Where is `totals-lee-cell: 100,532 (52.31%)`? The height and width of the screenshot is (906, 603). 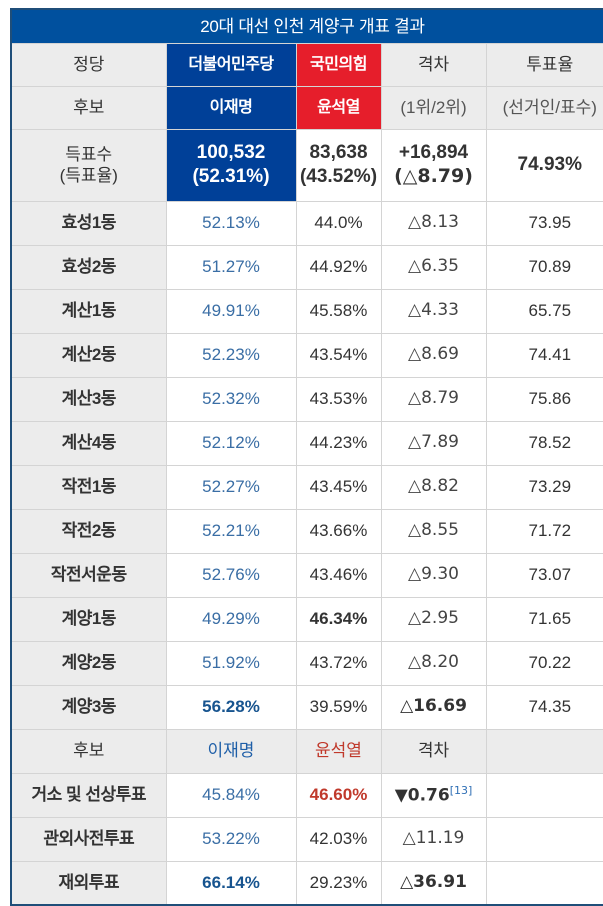 totals-lee-cell: 100,532 (52.31%) is located at coordinates (231, 165).